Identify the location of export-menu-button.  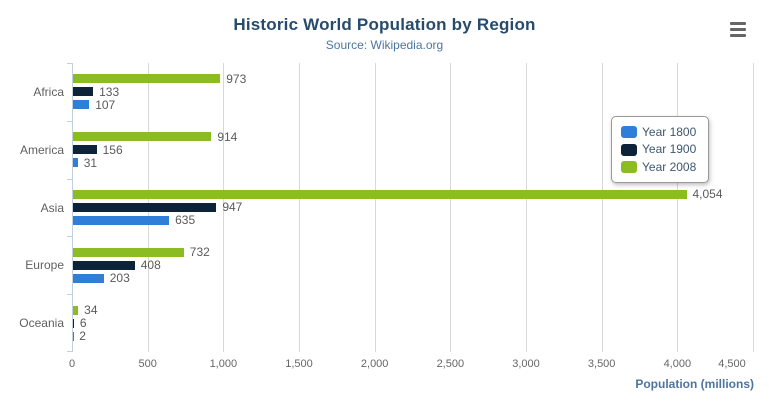
(740, 29).